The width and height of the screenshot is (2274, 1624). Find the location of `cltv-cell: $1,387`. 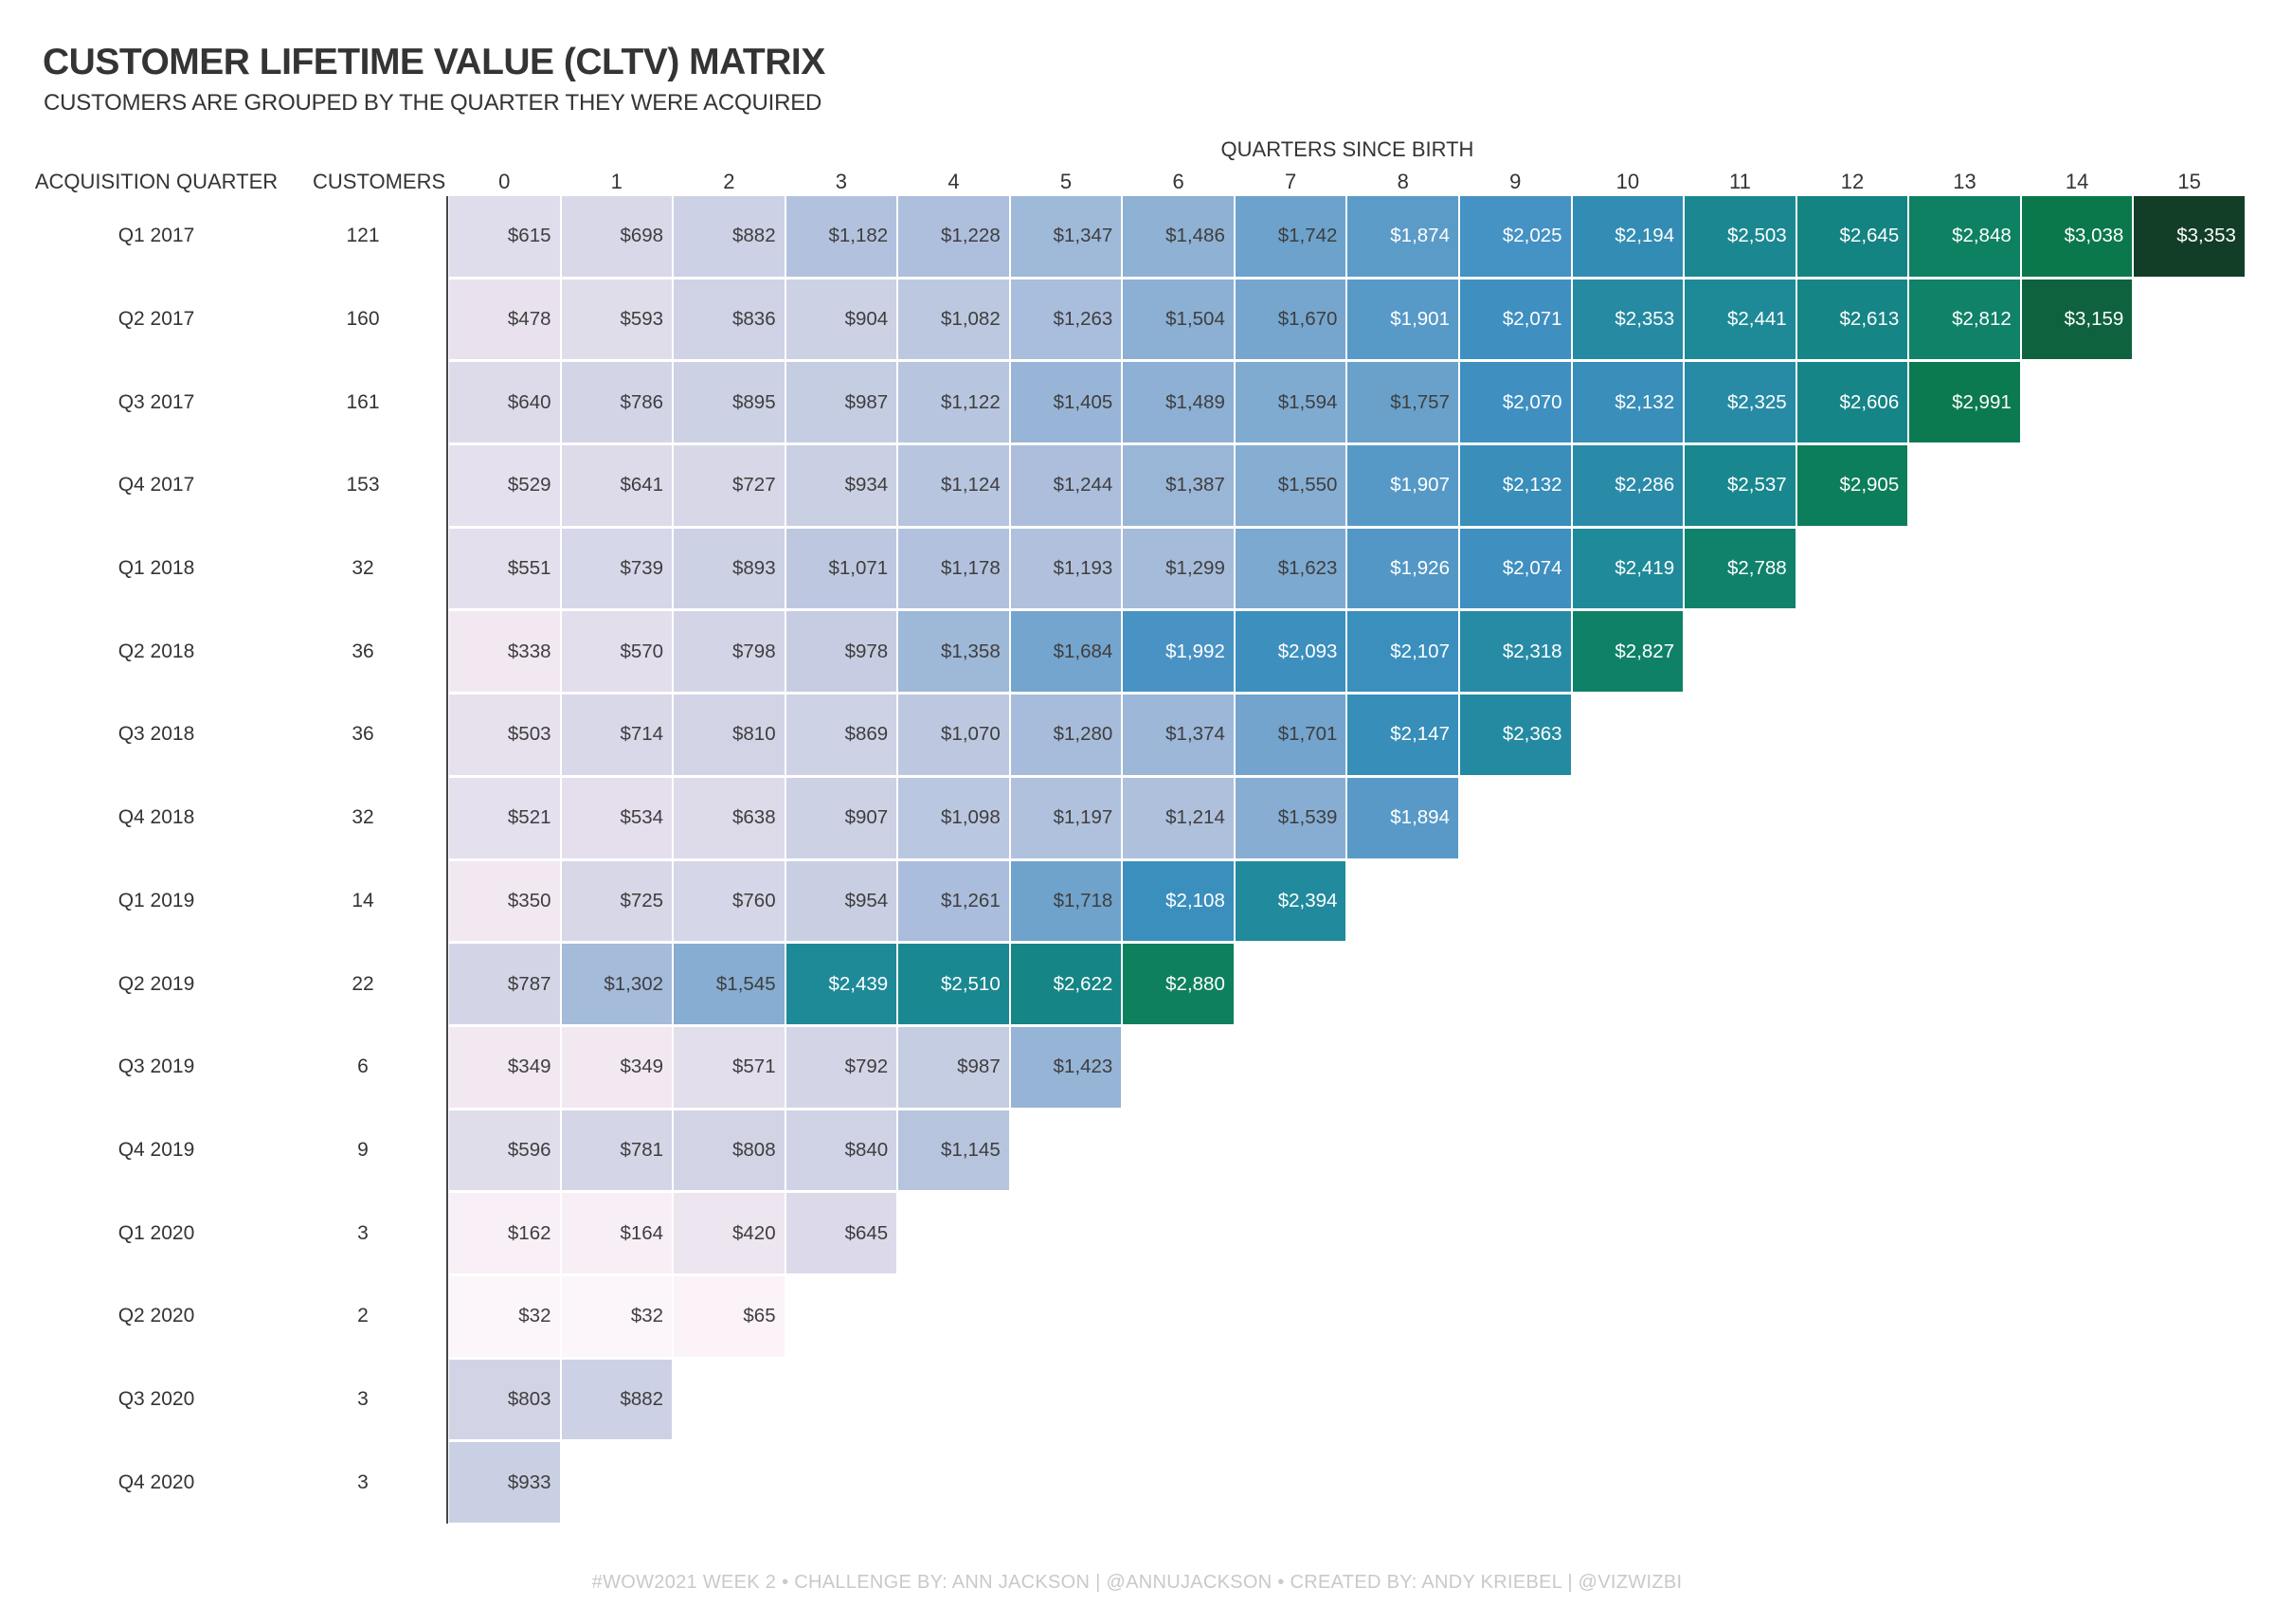

cltv-cell: $1,387 is located at coordinates (1178, 485).